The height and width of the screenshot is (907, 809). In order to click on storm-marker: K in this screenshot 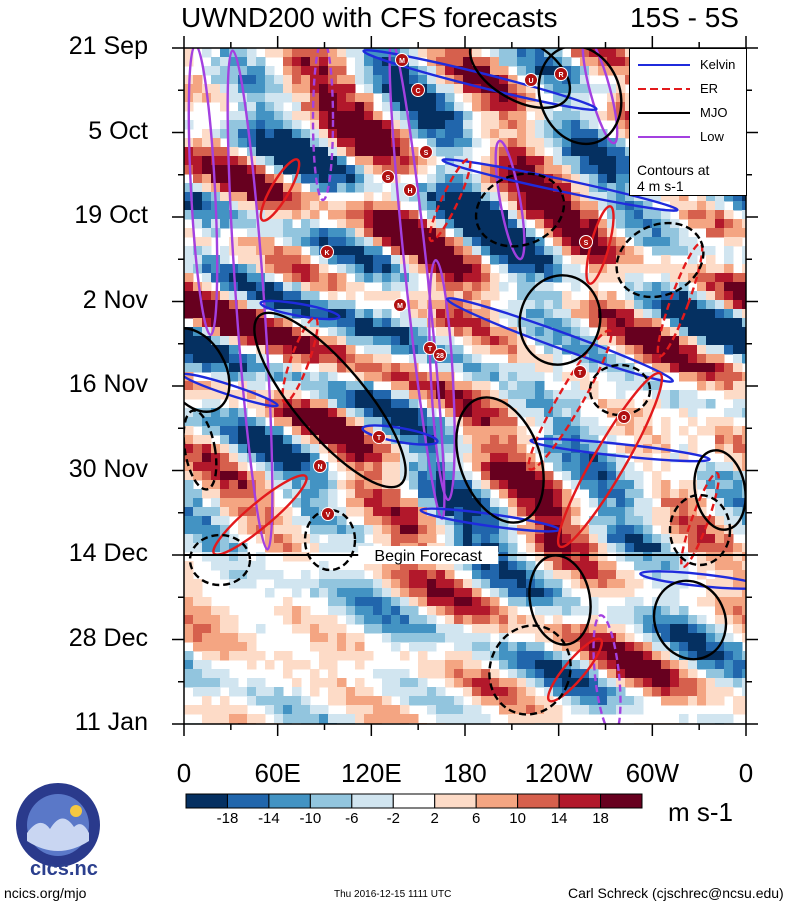, I will do `click(327, 252)`.